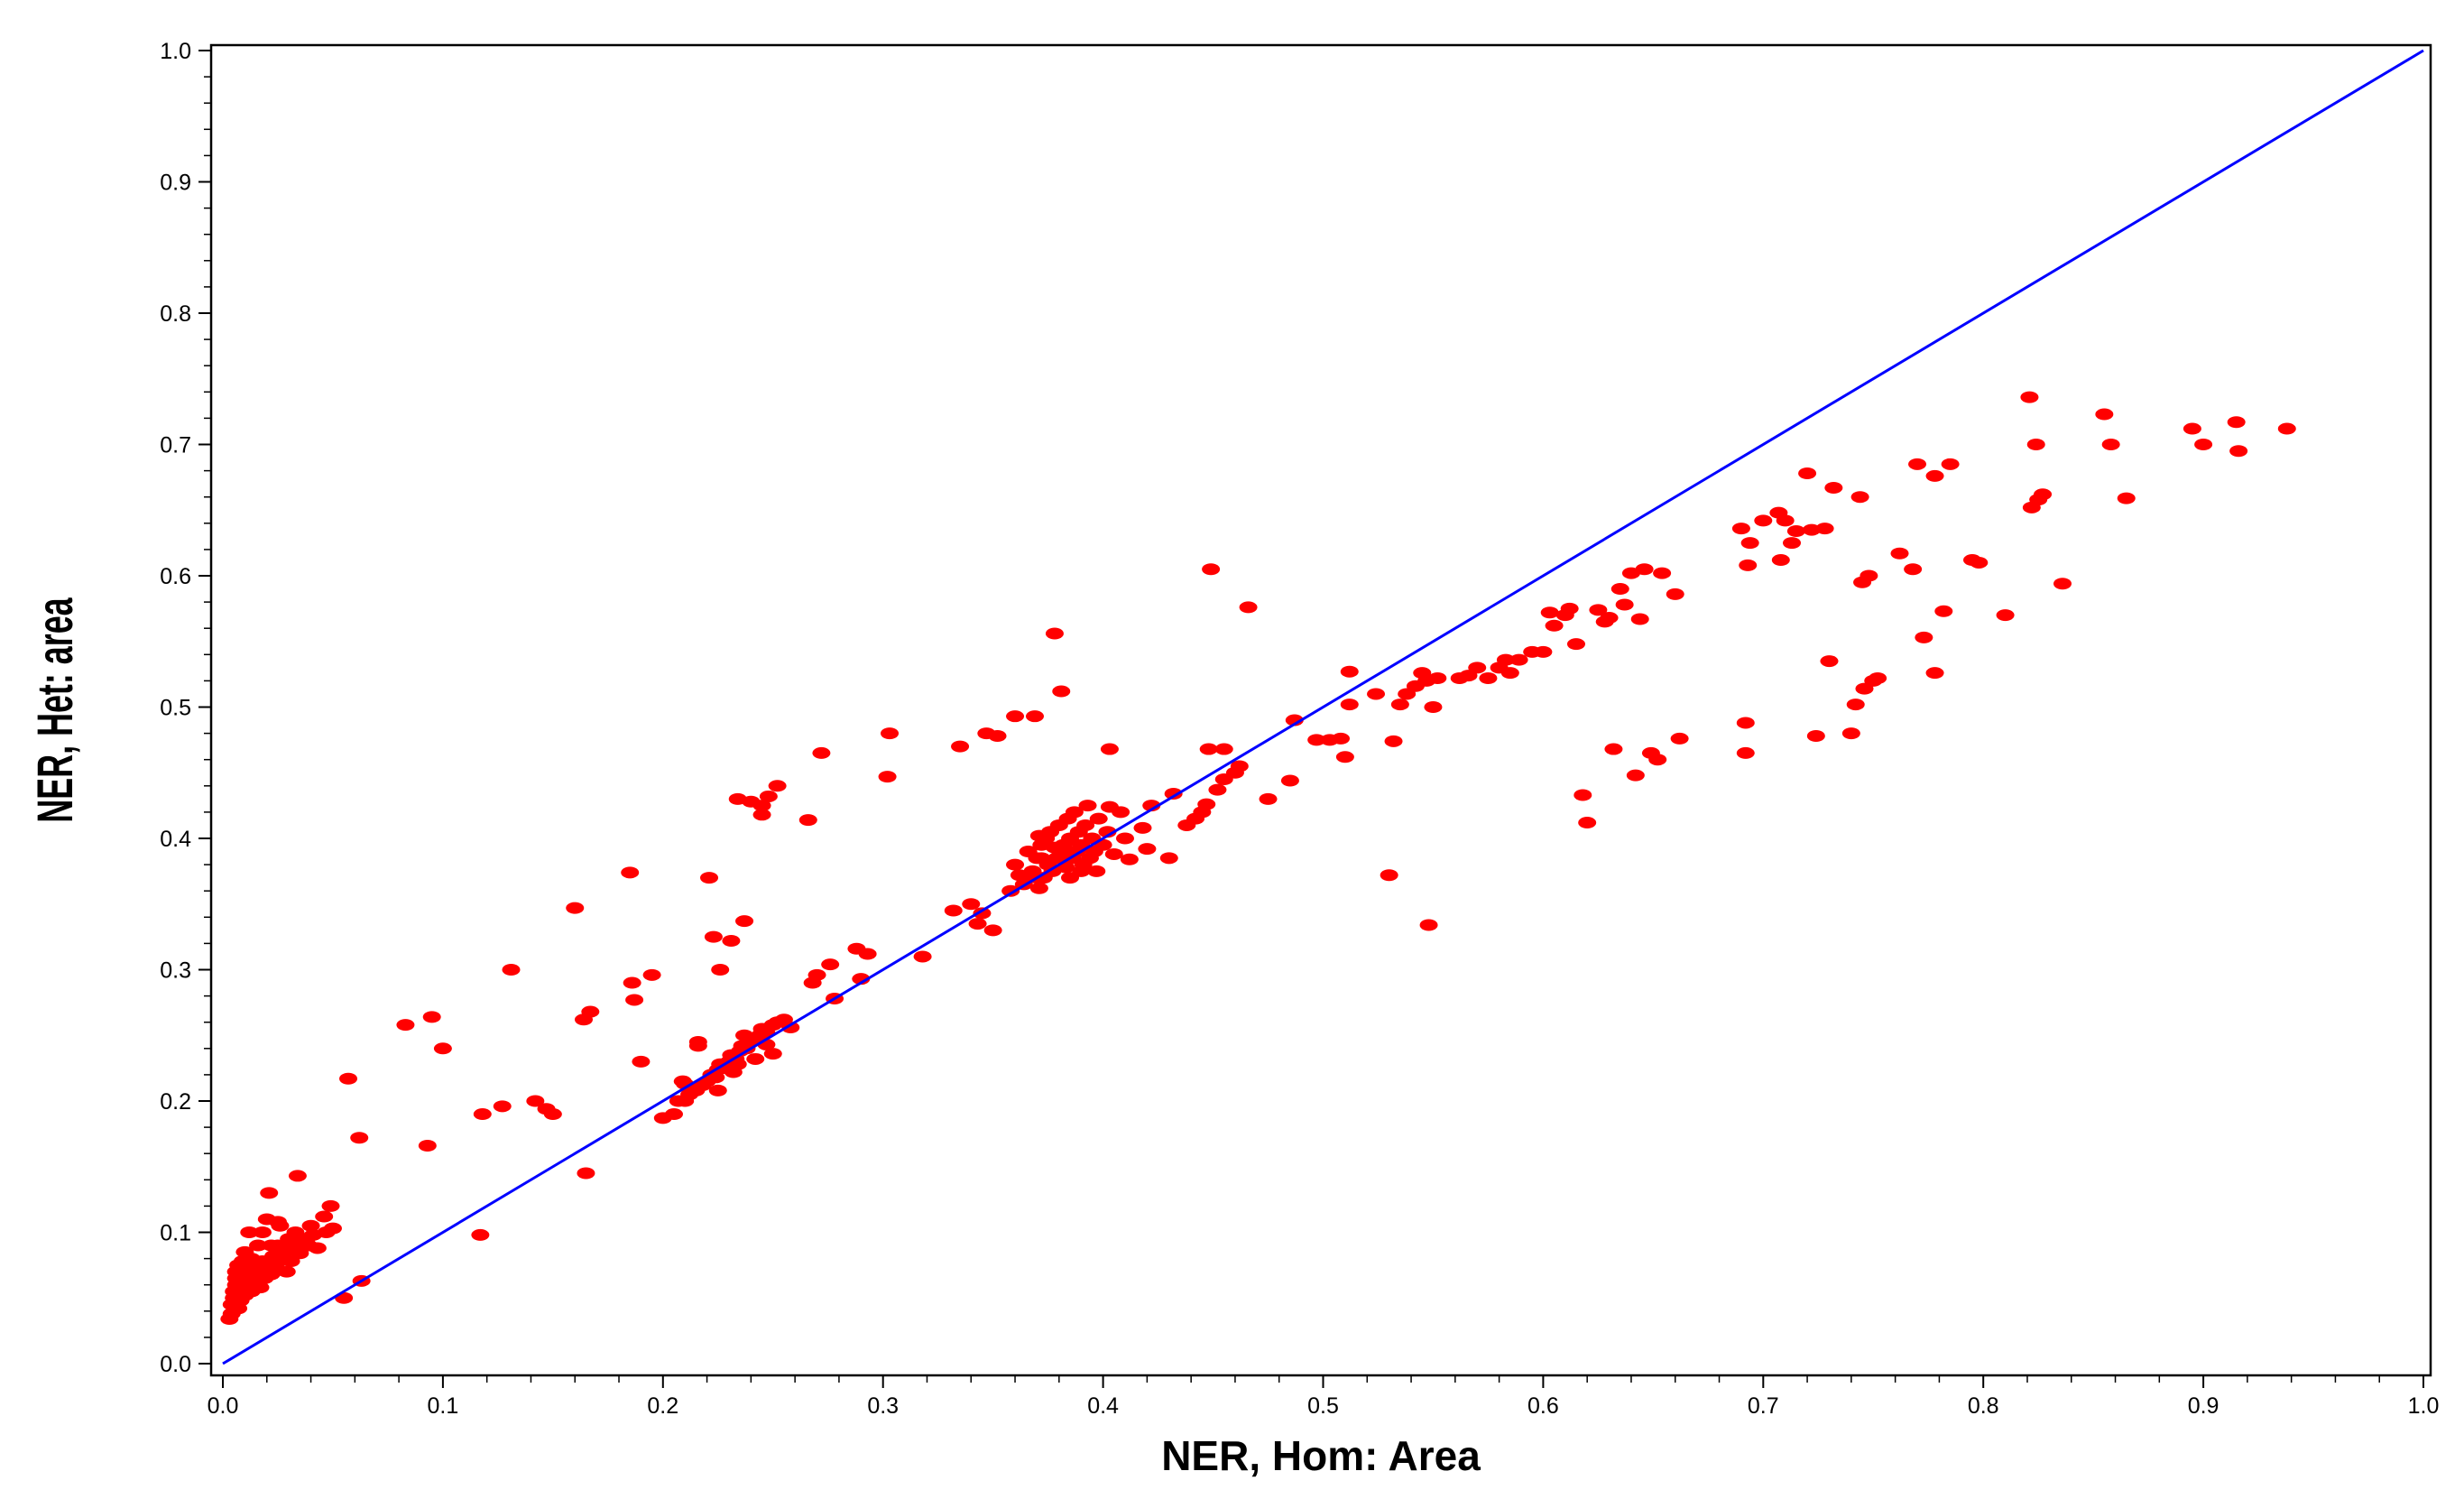 This screenshot has height=1499, width=2464. Describe the element at coordinates (883, 1406) in the screenshot. I see `x-tick-label: 0.3` at that location.